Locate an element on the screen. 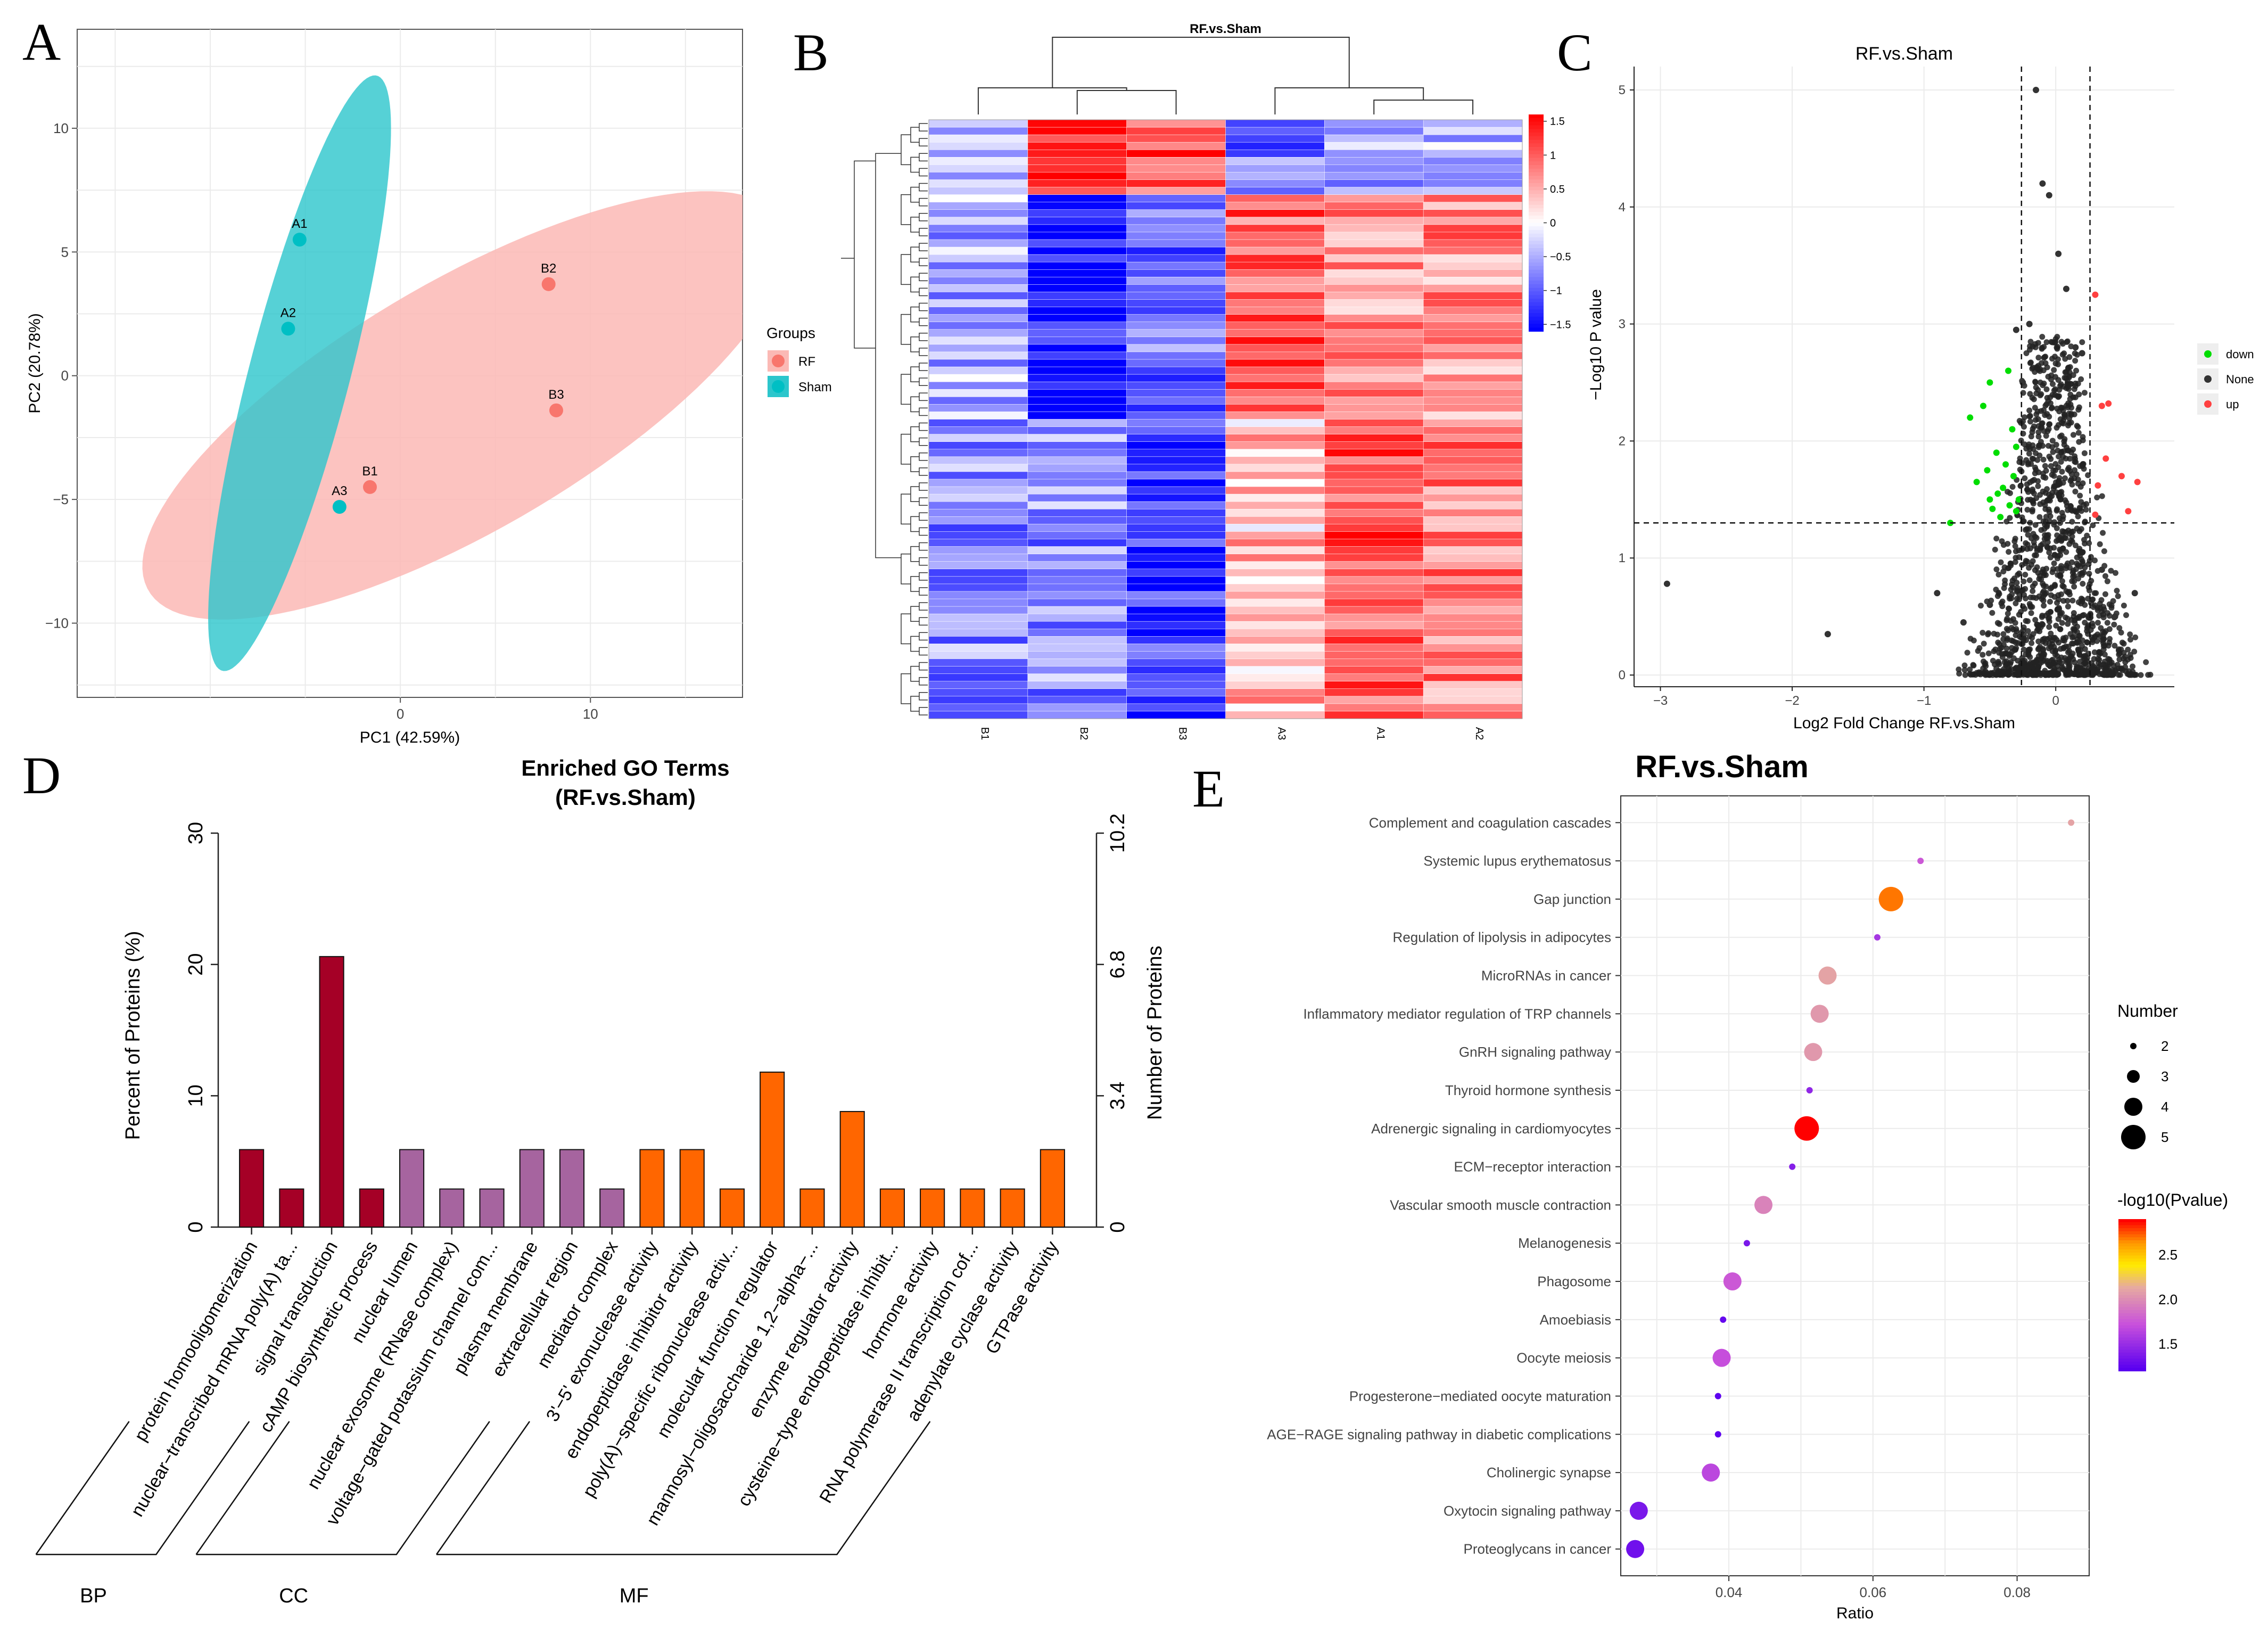  go-bar is located at coordinates (532, 1188).